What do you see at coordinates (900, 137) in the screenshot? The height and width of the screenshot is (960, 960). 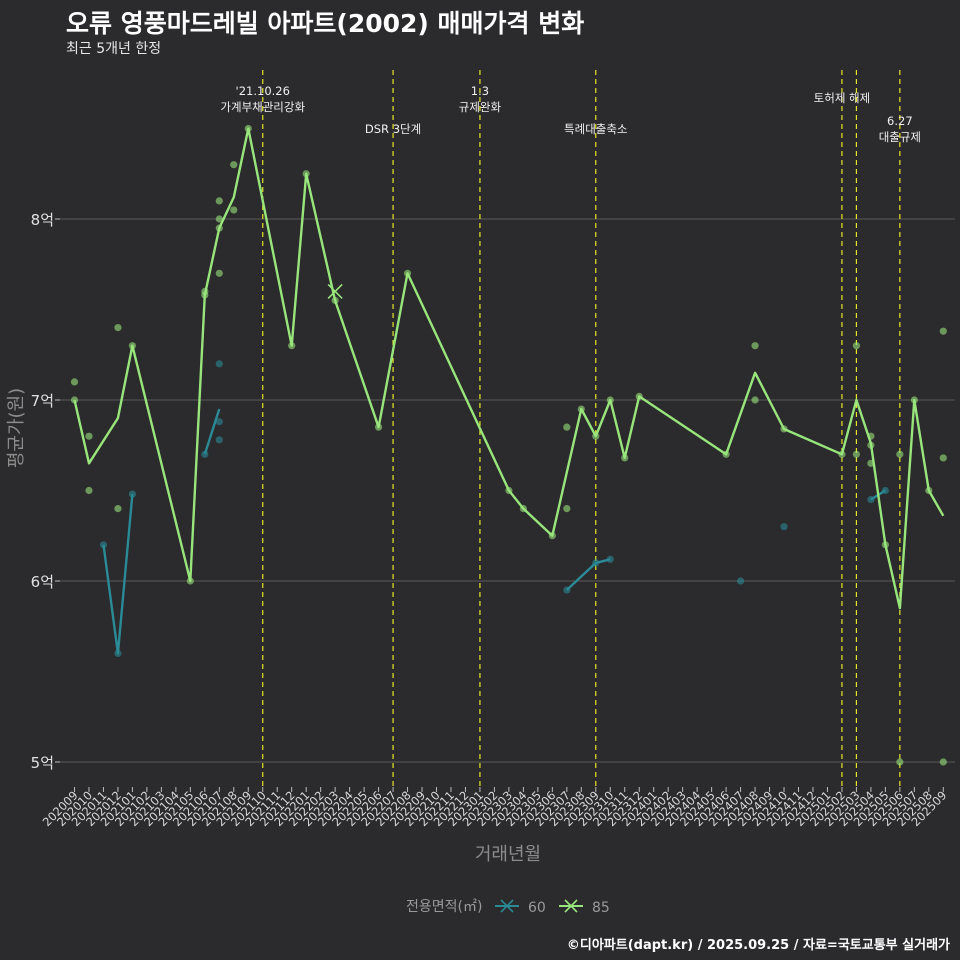 I see `event-label: 대출규제` at bounding box center [900, 137].